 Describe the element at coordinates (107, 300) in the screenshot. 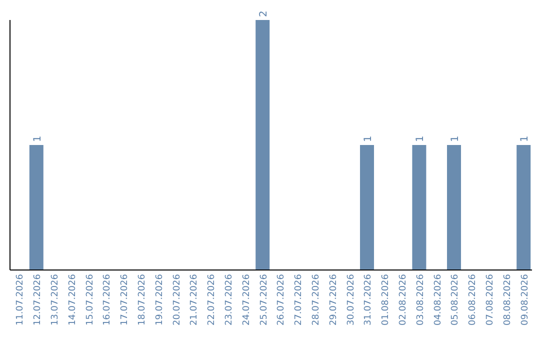

I see `x-tick-label: 16.07.2026` at that location.